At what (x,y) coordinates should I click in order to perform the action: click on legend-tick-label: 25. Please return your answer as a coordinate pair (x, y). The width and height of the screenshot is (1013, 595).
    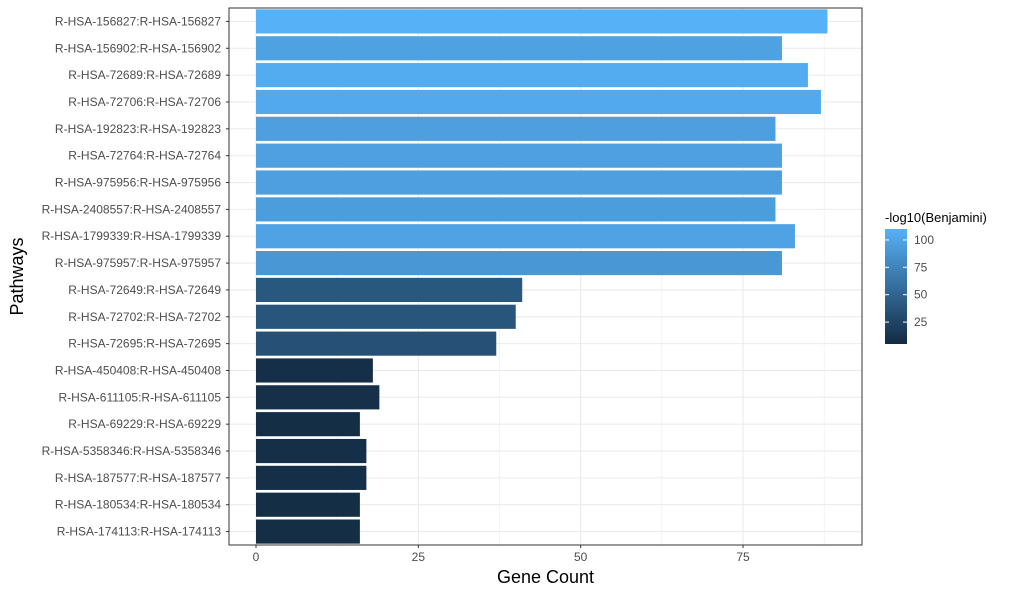
    Looking at the image, I should click on (921, 322).